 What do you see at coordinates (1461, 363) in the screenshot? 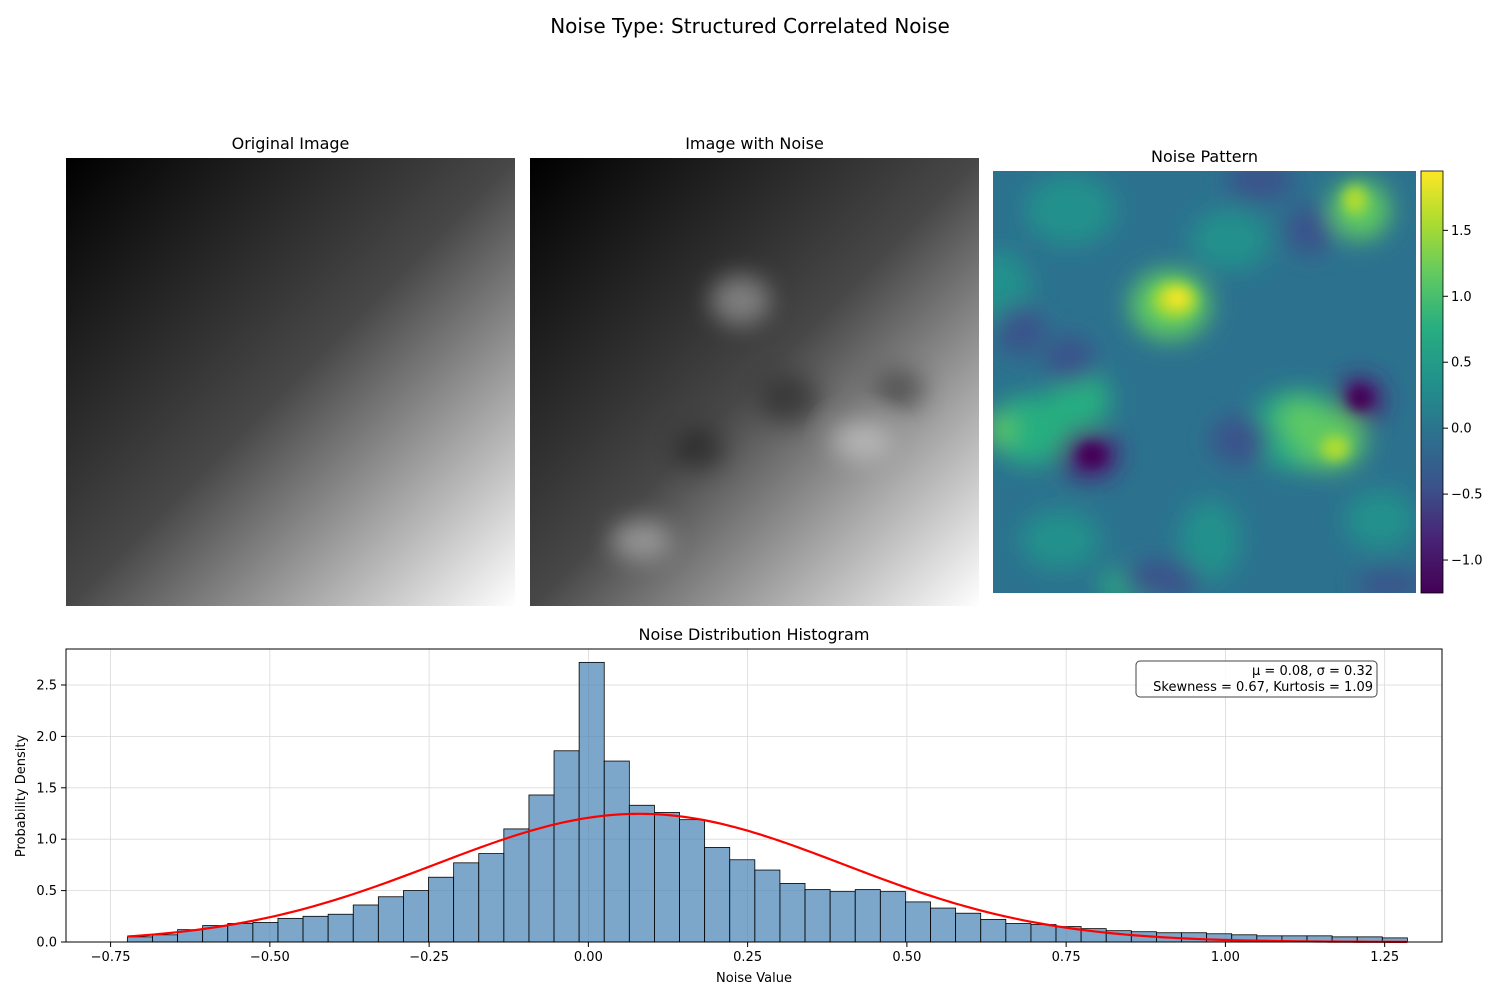
I see `colorbar-tick-label: 0.5` at bounding box center [1461, 363].